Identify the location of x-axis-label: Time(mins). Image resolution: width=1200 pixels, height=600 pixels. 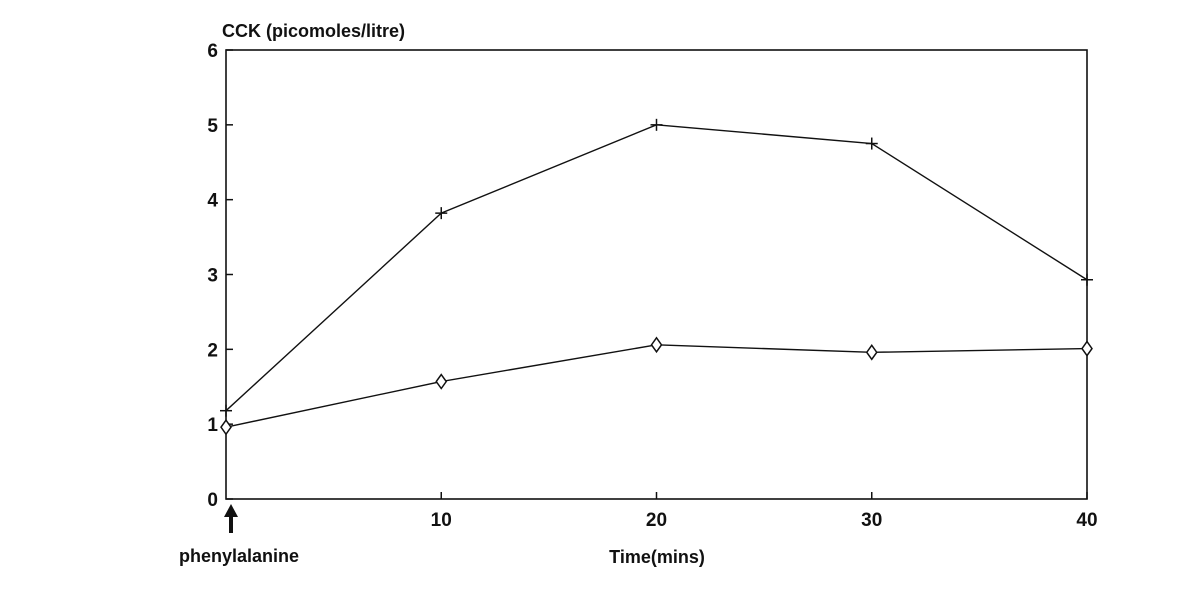
(657, 557).